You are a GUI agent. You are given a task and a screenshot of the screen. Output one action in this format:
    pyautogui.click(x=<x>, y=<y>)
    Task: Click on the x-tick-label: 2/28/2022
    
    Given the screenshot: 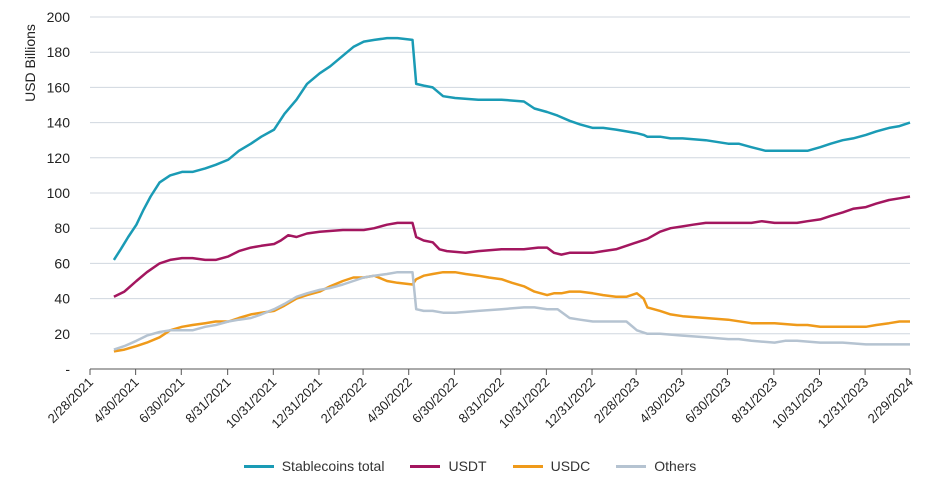 What is the action you would take?
    pyautogui.click(x=344, y=401)
    